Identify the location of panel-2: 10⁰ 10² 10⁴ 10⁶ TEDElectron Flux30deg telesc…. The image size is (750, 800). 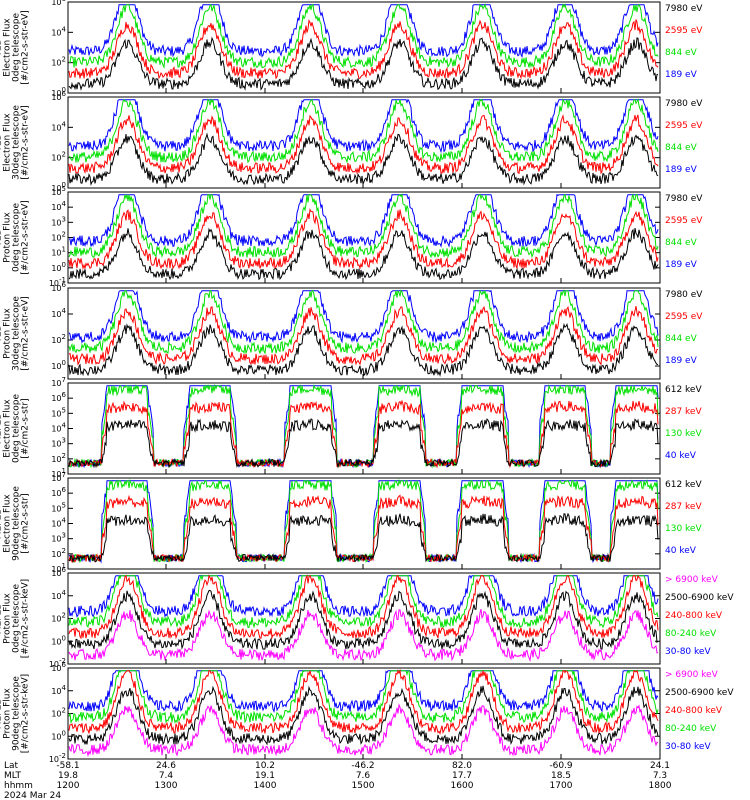
(351, 141).